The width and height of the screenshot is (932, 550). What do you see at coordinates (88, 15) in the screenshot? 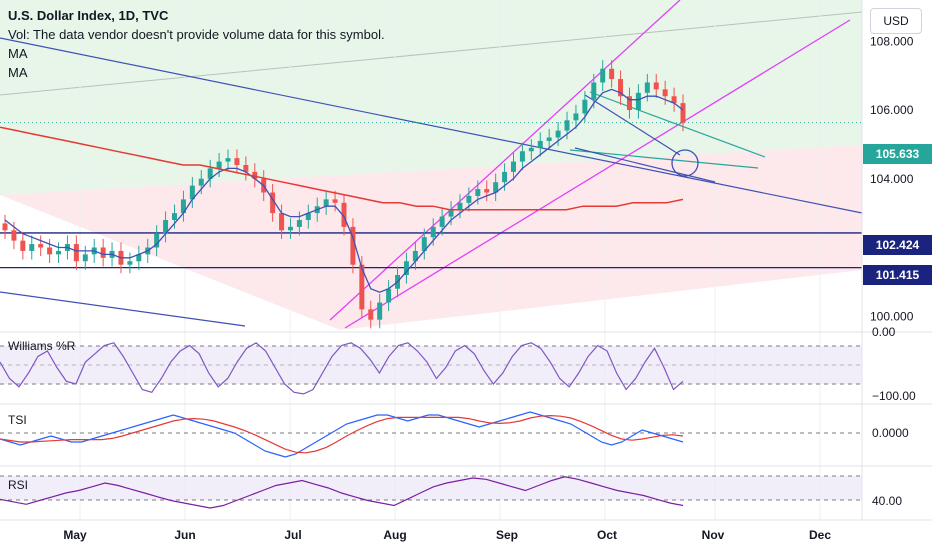
I see `chart-title: U.S. Dollar Index, 1D, TVC` at bounding box center [88, 15].